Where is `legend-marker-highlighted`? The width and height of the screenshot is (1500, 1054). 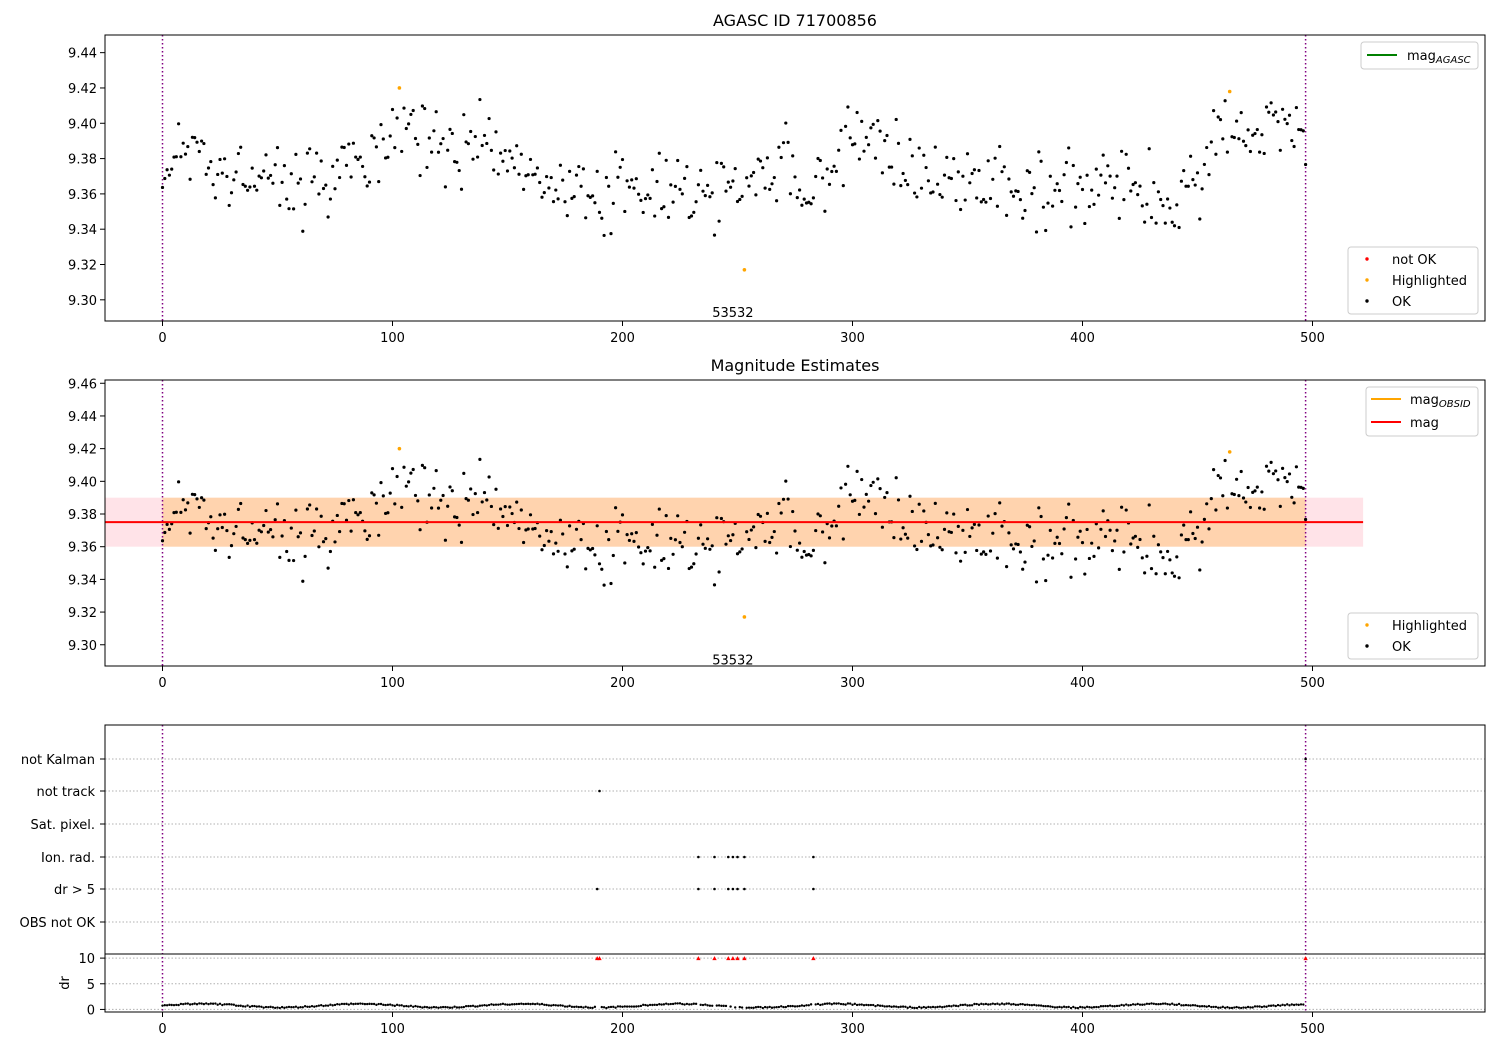 legend-marker-highlighted is located at coordinates (1367, 280).